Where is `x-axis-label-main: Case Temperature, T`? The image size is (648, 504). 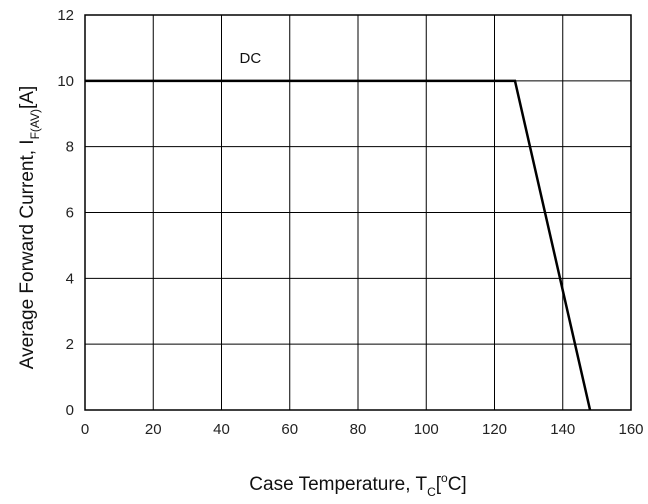
x-axis-label-main: Case Temperature, T is located at coordinates (338, 484).